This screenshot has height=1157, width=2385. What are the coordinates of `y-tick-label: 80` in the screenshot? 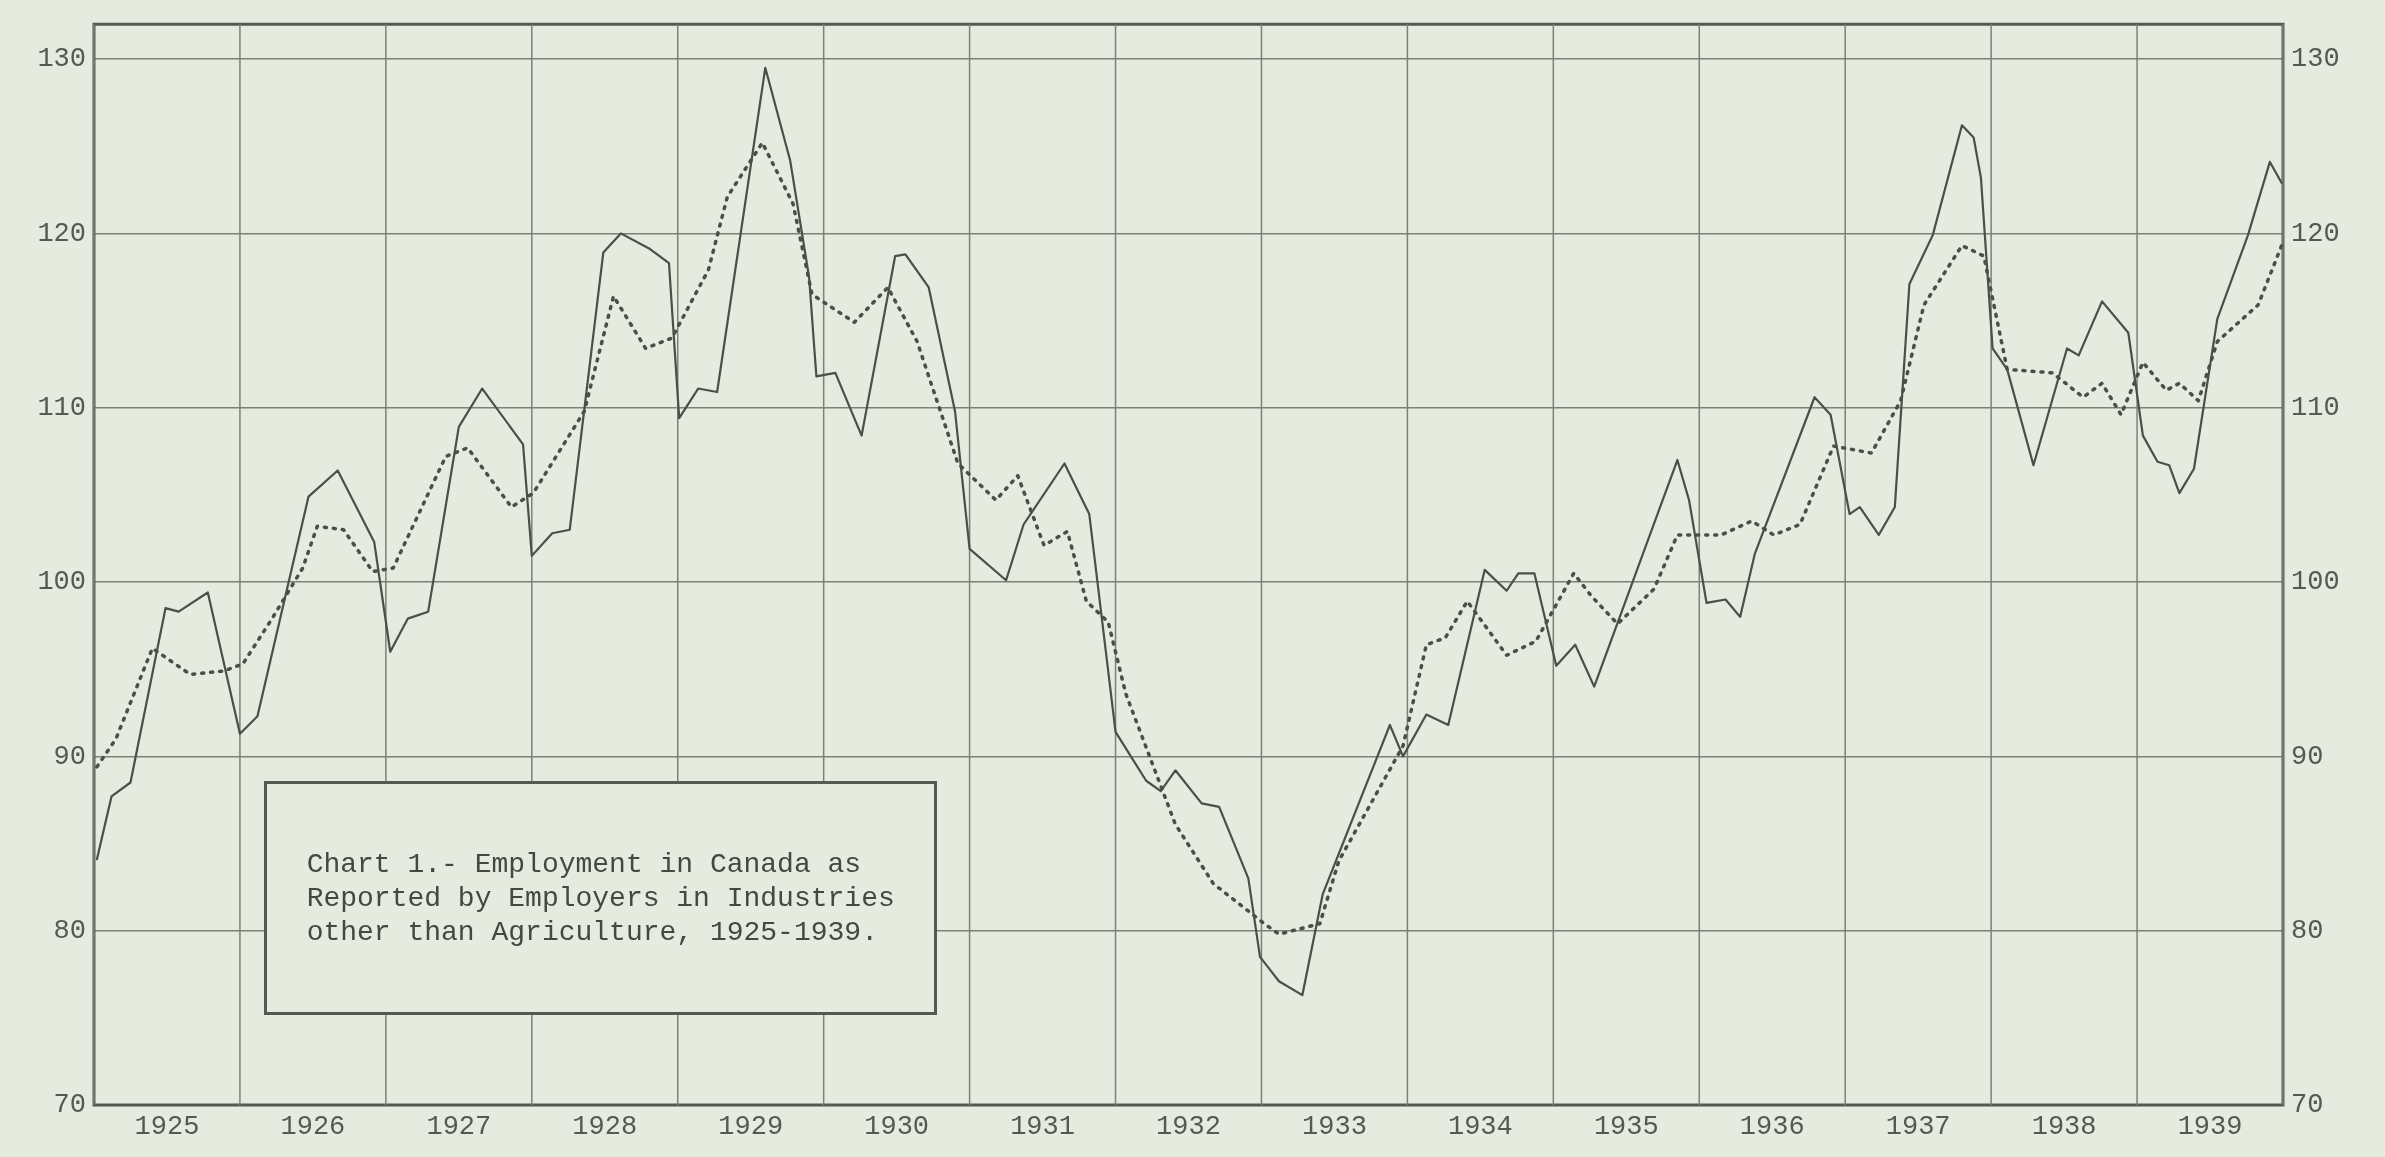 It's located at (69, 930).